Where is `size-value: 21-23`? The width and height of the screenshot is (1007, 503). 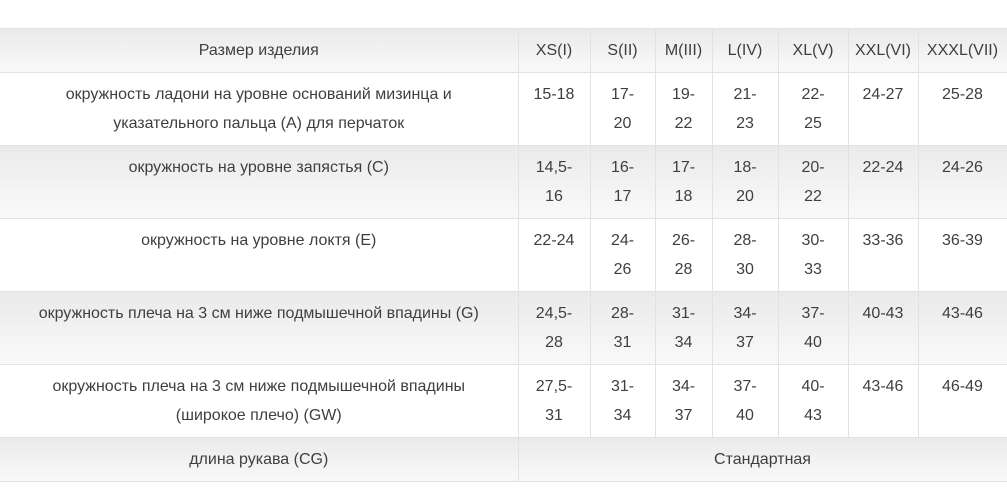 size-value: 21-23 is located at coordinates (745, 109).